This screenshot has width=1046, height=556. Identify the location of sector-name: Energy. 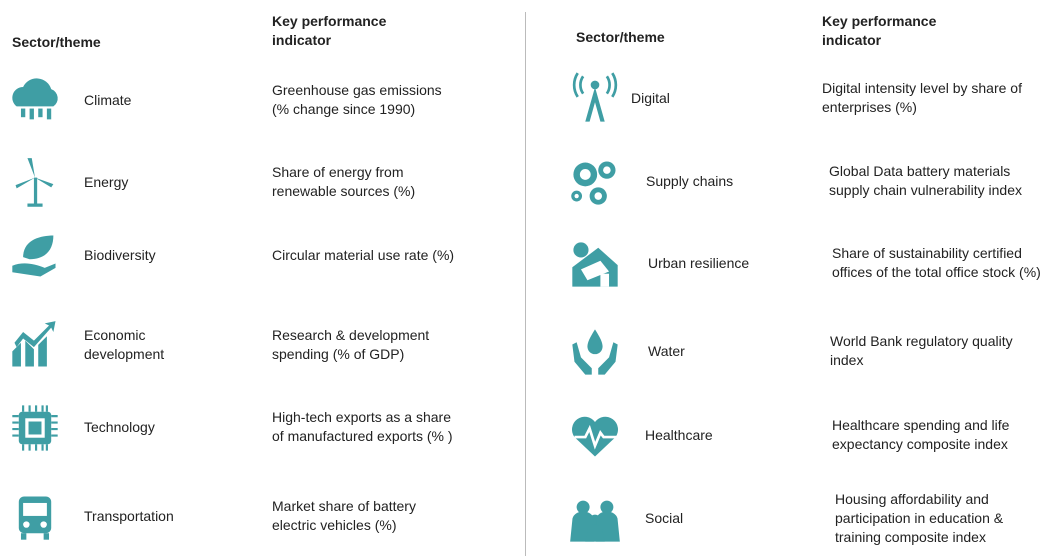
(106, 181).